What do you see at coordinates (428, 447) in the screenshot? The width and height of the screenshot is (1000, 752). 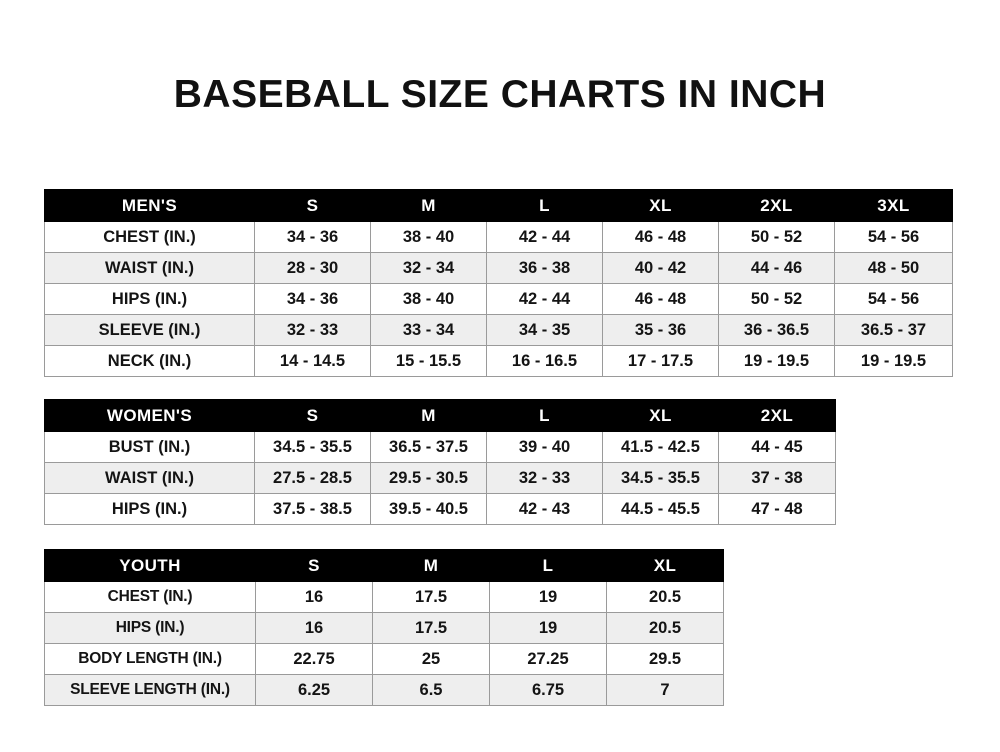 I see `table-cell: 36.5 - 37.5` at bounding box center [428, 447].